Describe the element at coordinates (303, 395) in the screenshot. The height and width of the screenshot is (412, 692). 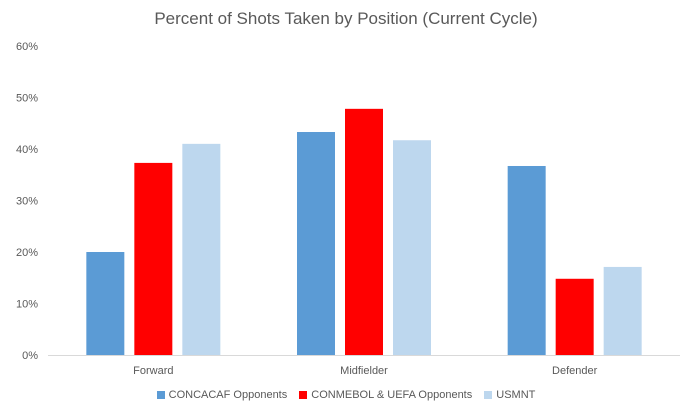
I see `legend-swatch-conmebol-uefa` at that location.